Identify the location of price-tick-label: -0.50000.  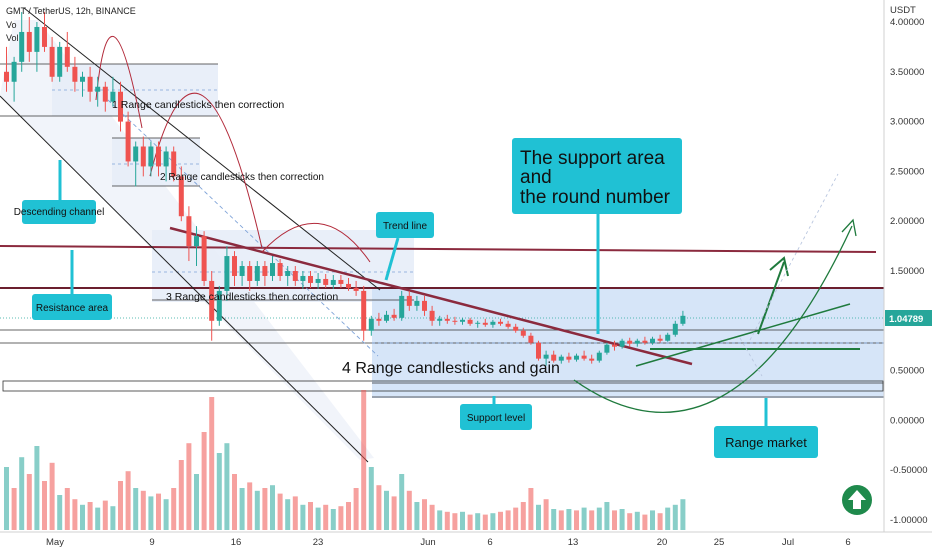
(909, 470).